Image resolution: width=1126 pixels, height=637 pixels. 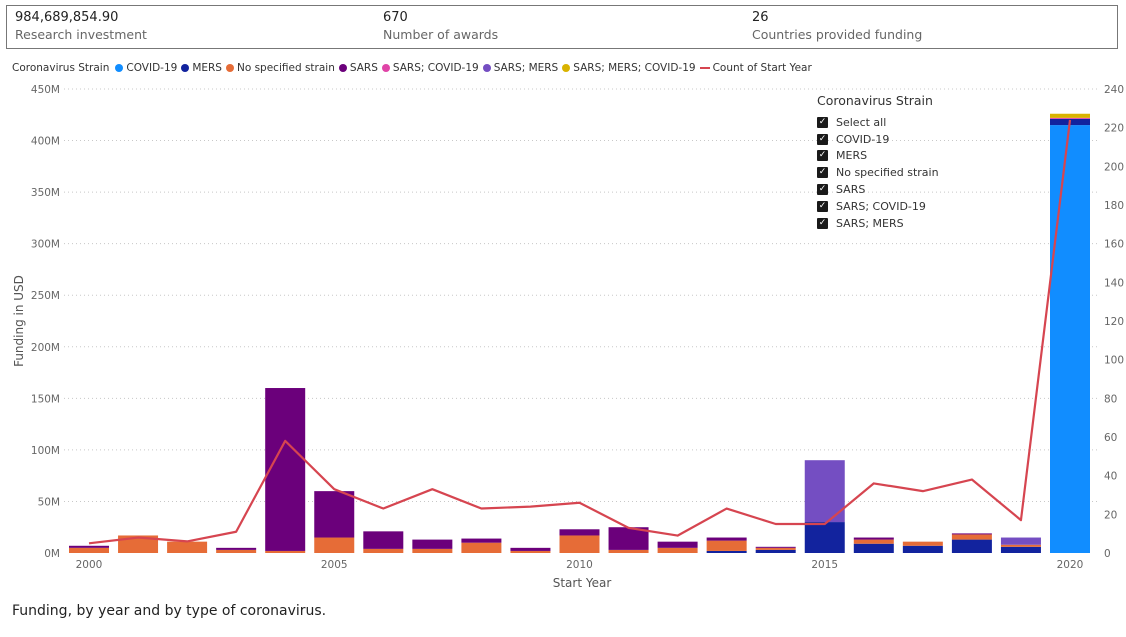 What do you see at coordinates (1070, 565) in the screenshot?
I see `x-tick-label: 2020` at bounding box center [1070, 565].